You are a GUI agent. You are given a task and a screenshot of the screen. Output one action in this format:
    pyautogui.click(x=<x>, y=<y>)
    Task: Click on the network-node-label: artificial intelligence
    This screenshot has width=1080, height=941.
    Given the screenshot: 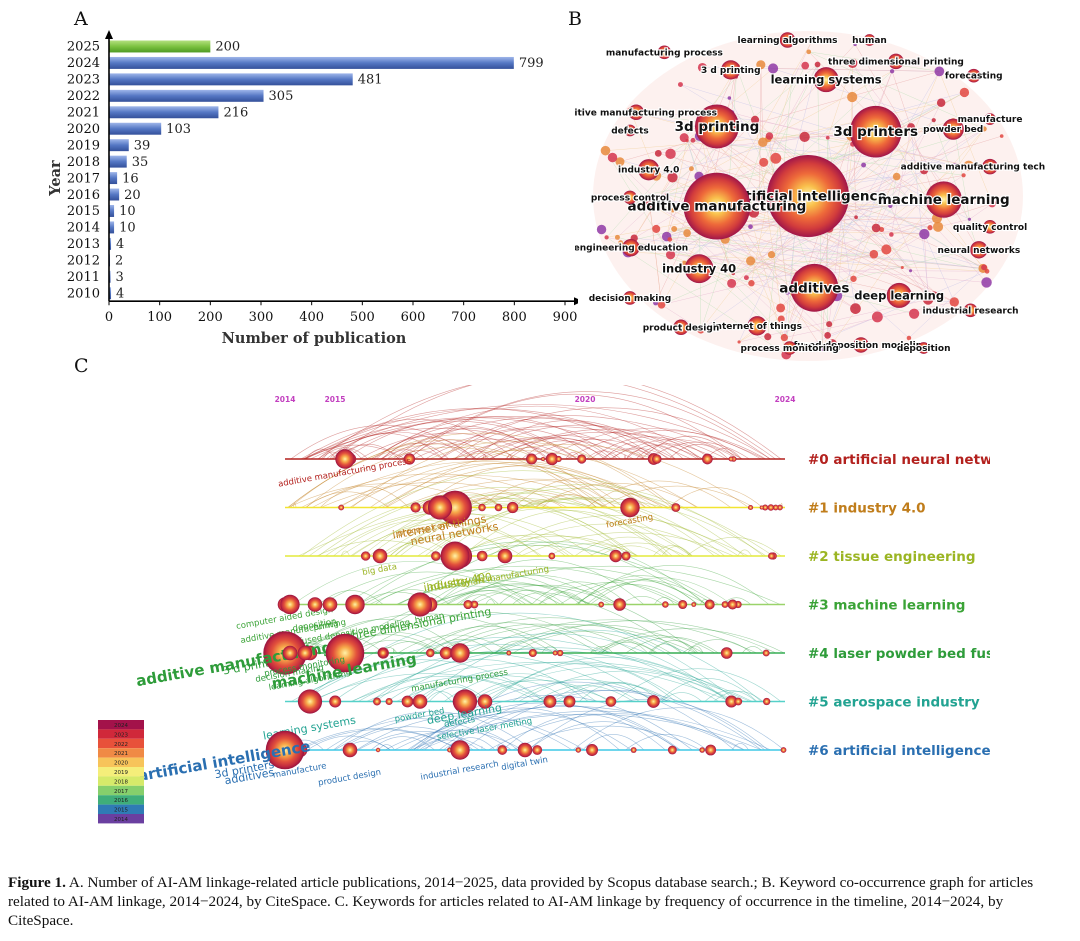 What is the action you would take?
    pyautogui.click(x=807, y=197)
    